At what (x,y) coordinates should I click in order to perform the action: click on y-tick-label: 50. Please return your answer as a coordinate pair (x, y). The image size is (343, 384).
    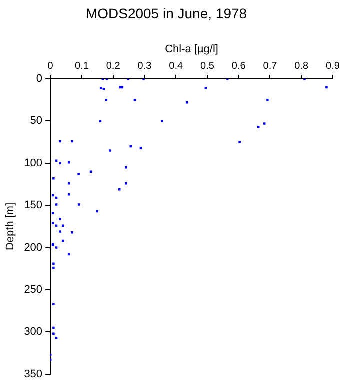
    Looking at the image, I should click on (36, 121).